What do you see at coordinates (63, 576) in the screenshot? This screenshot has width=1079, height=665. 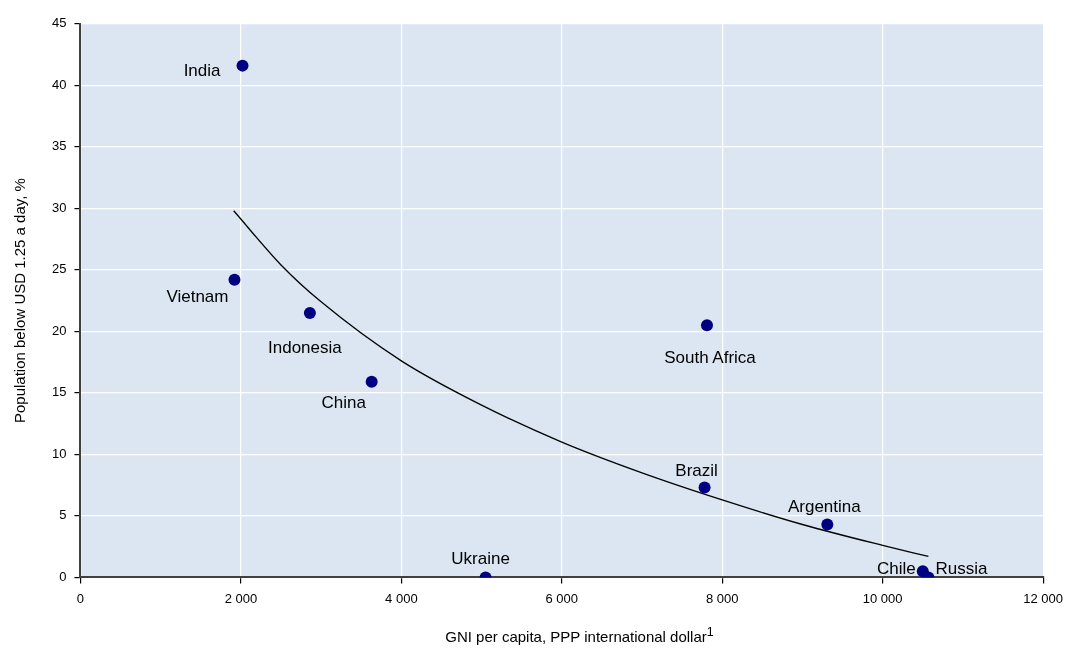 I see `y-tick-label: 0` at bounding box center [63, 576].